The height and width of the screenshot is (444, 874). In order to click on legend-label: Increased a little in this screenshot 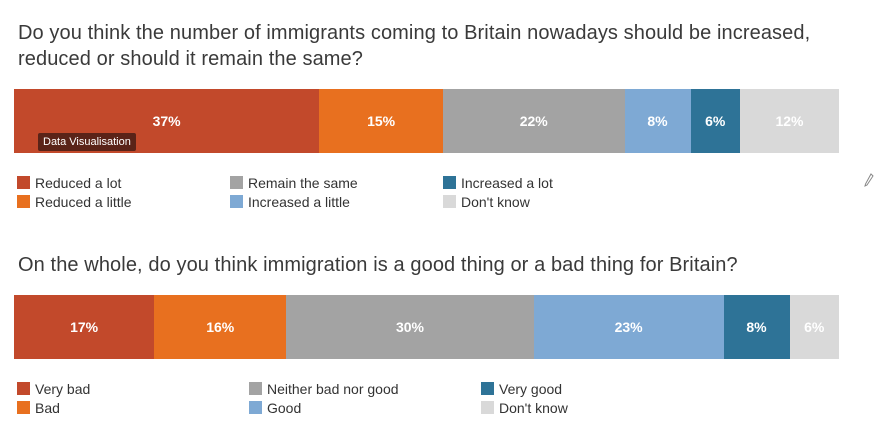, I will do `click(299, 201)`.